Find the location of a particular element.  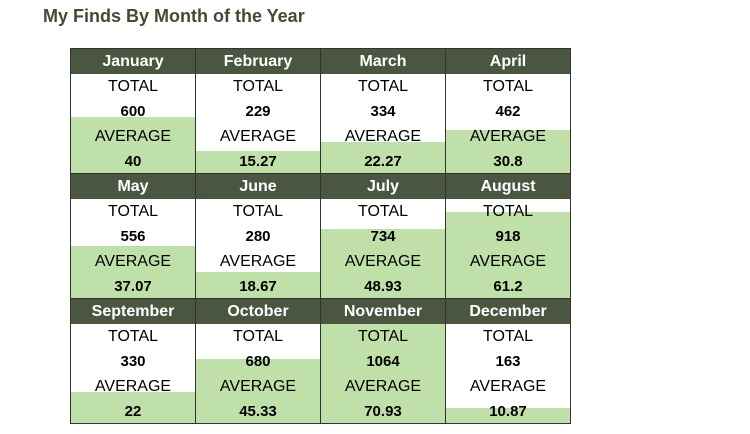

month-name: August is located at coordinates (508, 186).